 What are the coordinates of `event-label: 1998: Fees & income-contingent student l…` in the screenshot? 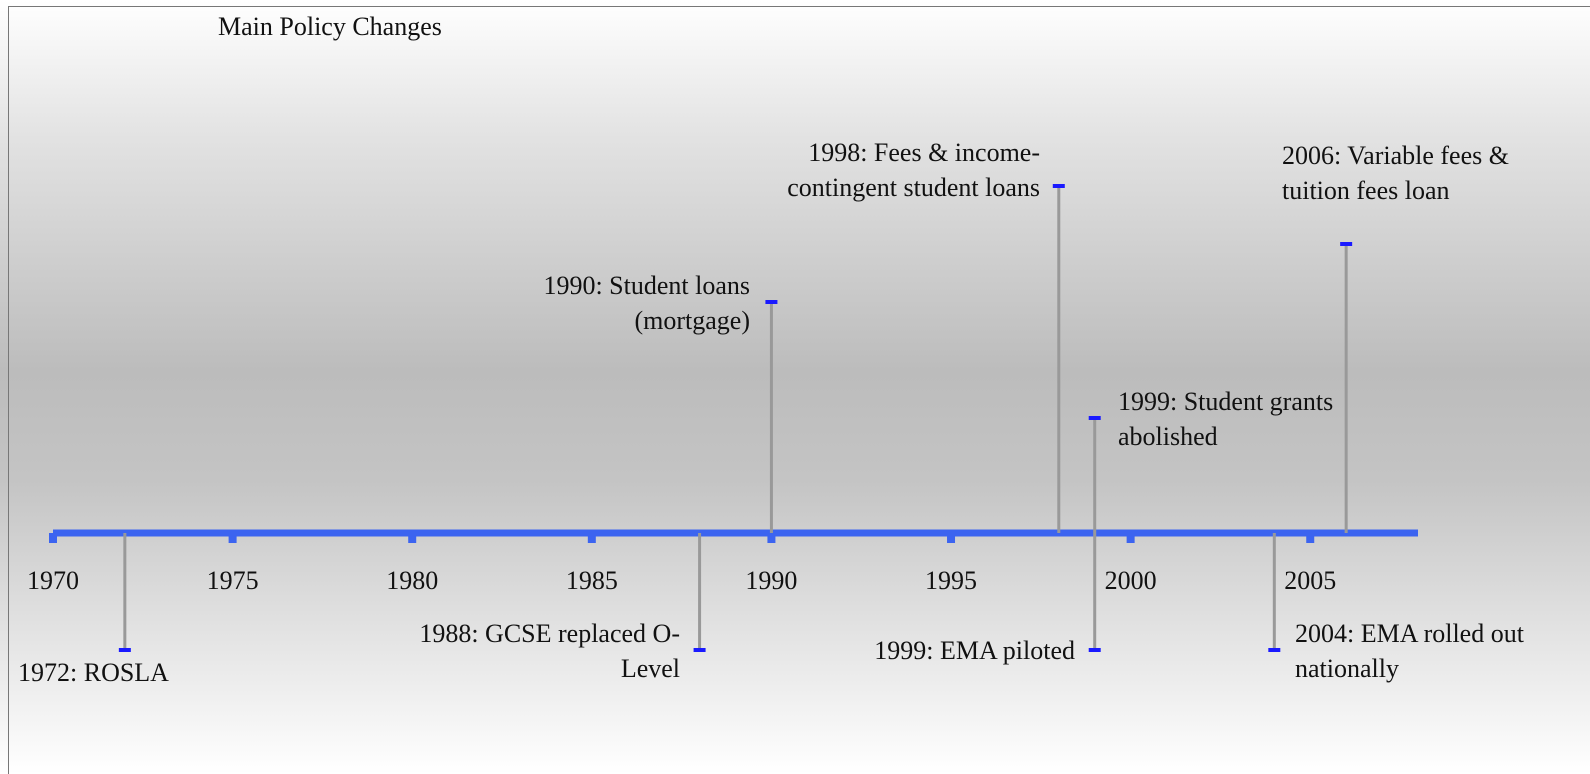 It's located at (913, 170).